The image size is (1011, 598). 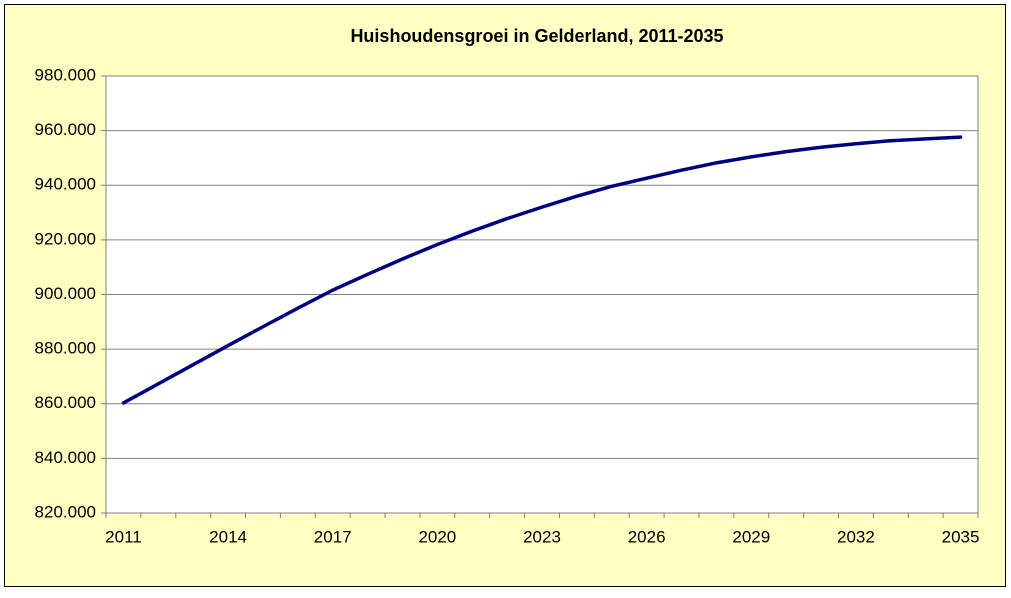 What do you see at coordinates (65, 348) in the screenshot?
I see `y-tick-label: 880.000` at bounding box center [65, 348].